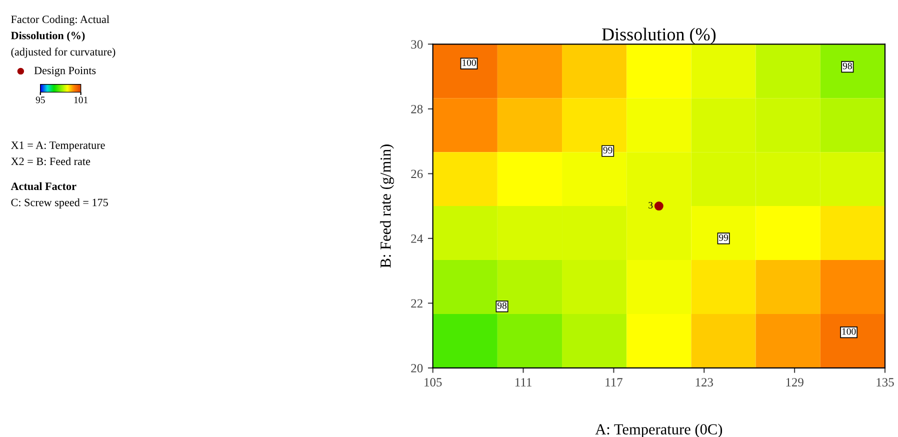 The height and width of the screenshot is (437, 898). Describe the element at coordinates (43, 186) in the screenshot. I see `text: Actual Factor` at that location.